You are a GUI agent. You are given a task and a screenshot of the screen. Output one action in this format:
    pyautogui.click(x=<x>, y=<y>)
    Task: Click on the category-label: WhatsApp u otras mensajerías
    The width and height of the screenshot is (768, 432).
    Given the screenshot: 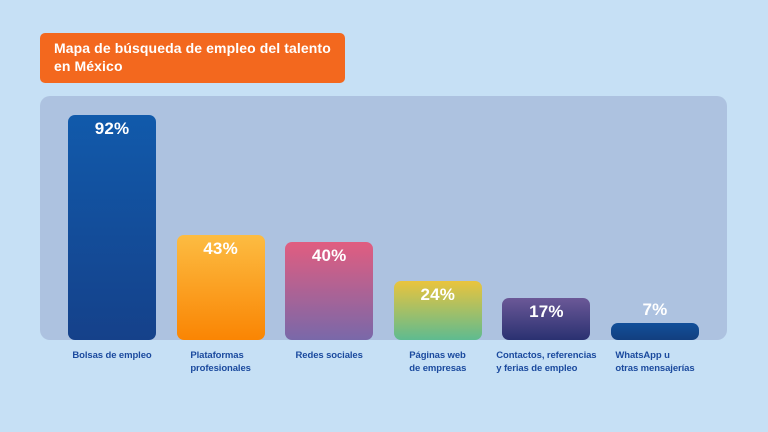 What is the action you would take?
    pyautogui.click(x=655, y=362)
    